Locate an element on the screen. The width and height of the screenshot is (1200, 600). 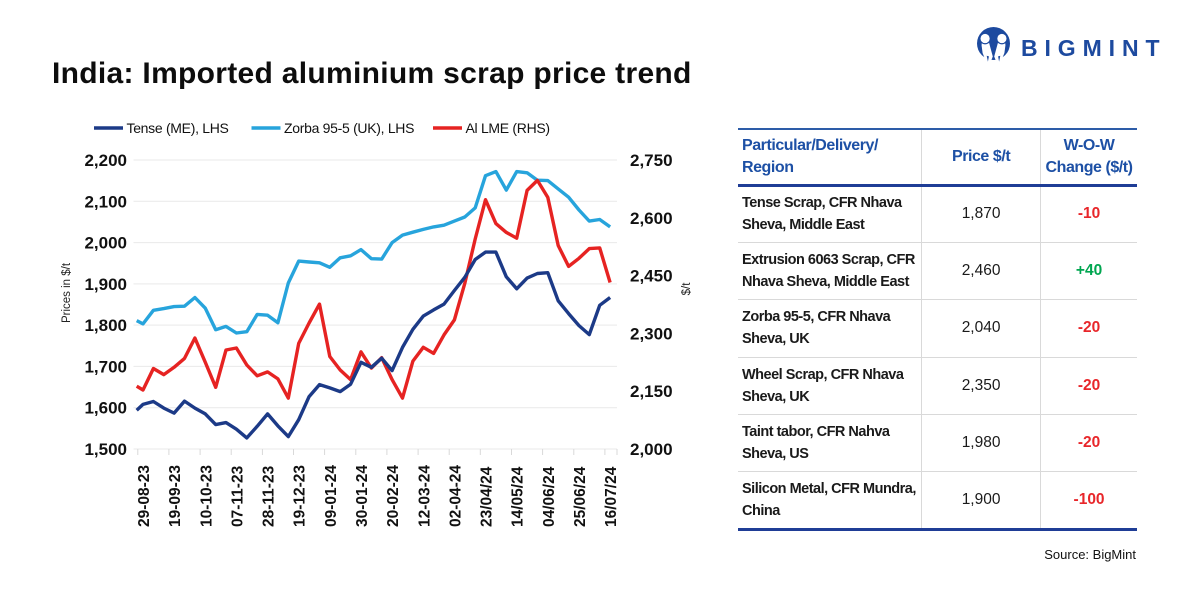
svg-text: 23/04/24 is located at coordinates (487, 496).